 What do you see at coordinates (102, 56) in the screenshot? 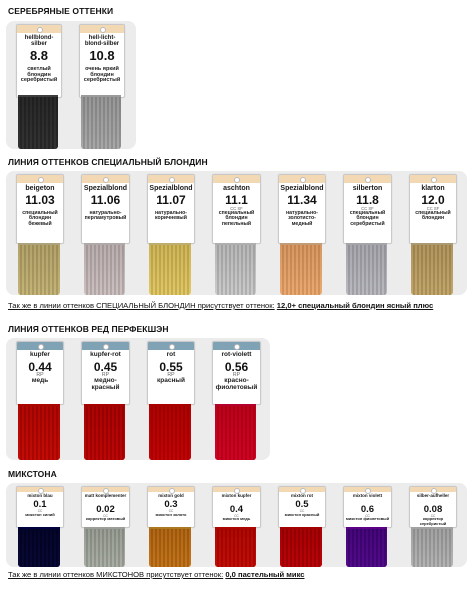
I see `shade-code: 10.8` at bounding box center [102, 56].